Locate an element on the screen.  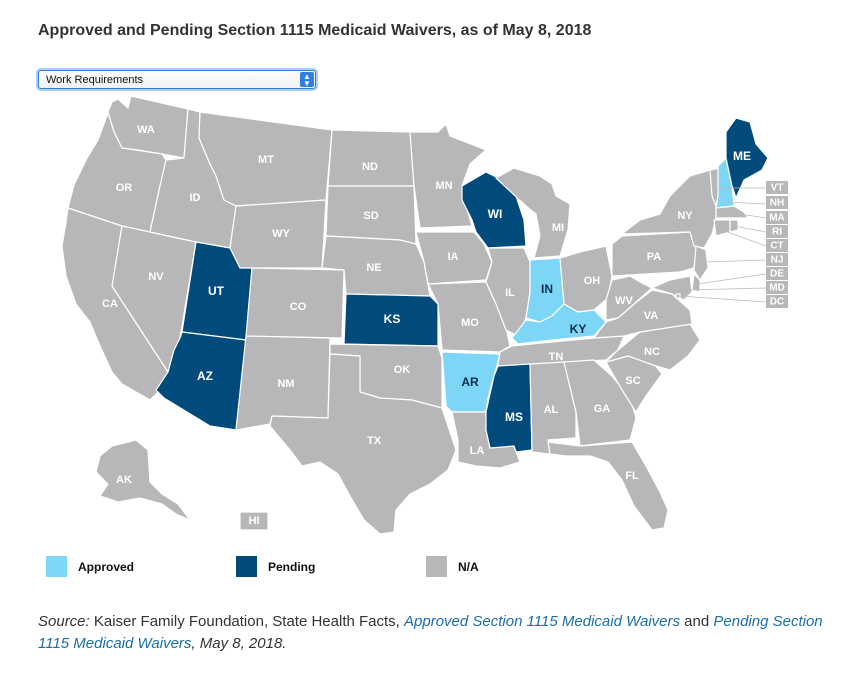
label-NH: NH is located at coordinates (777, 203).